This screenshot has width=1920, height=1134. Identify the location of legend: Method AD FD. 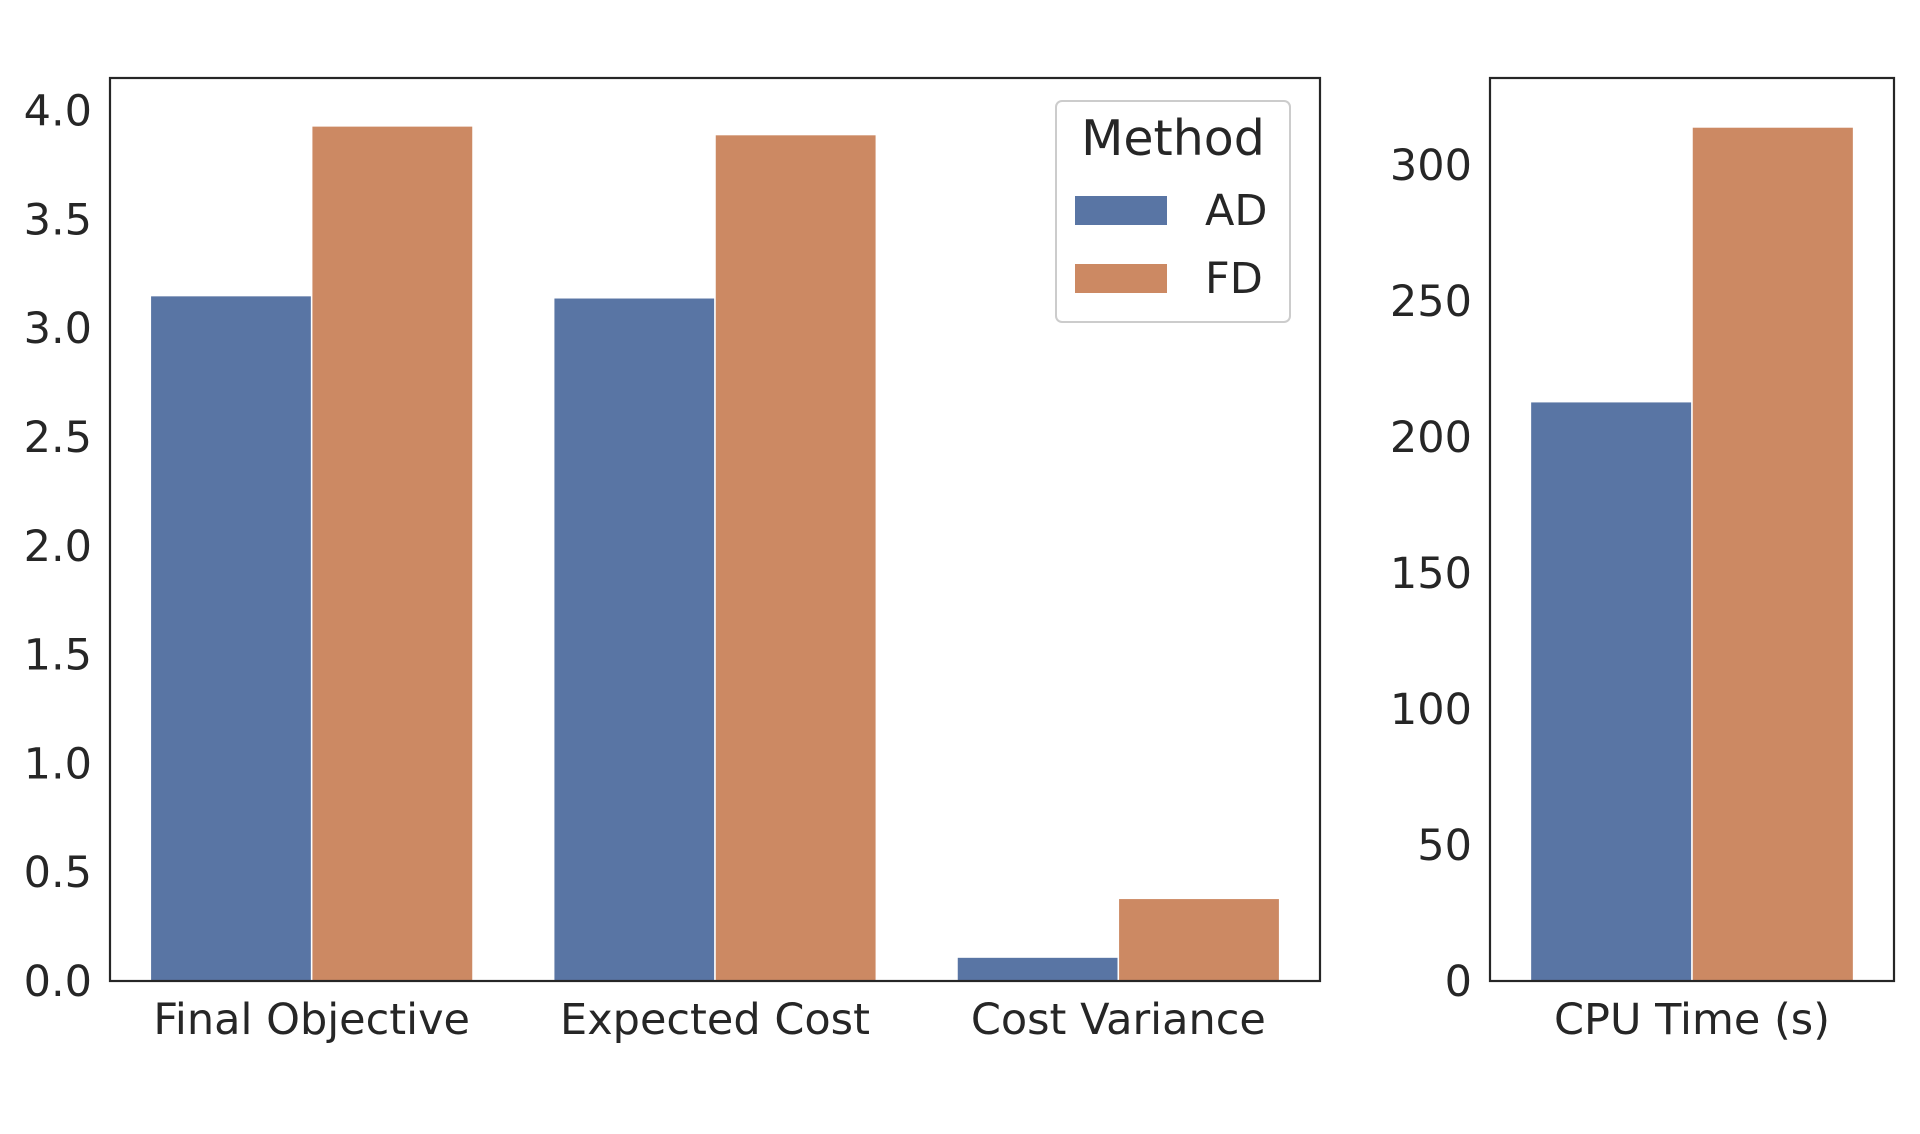
(1173, 211).